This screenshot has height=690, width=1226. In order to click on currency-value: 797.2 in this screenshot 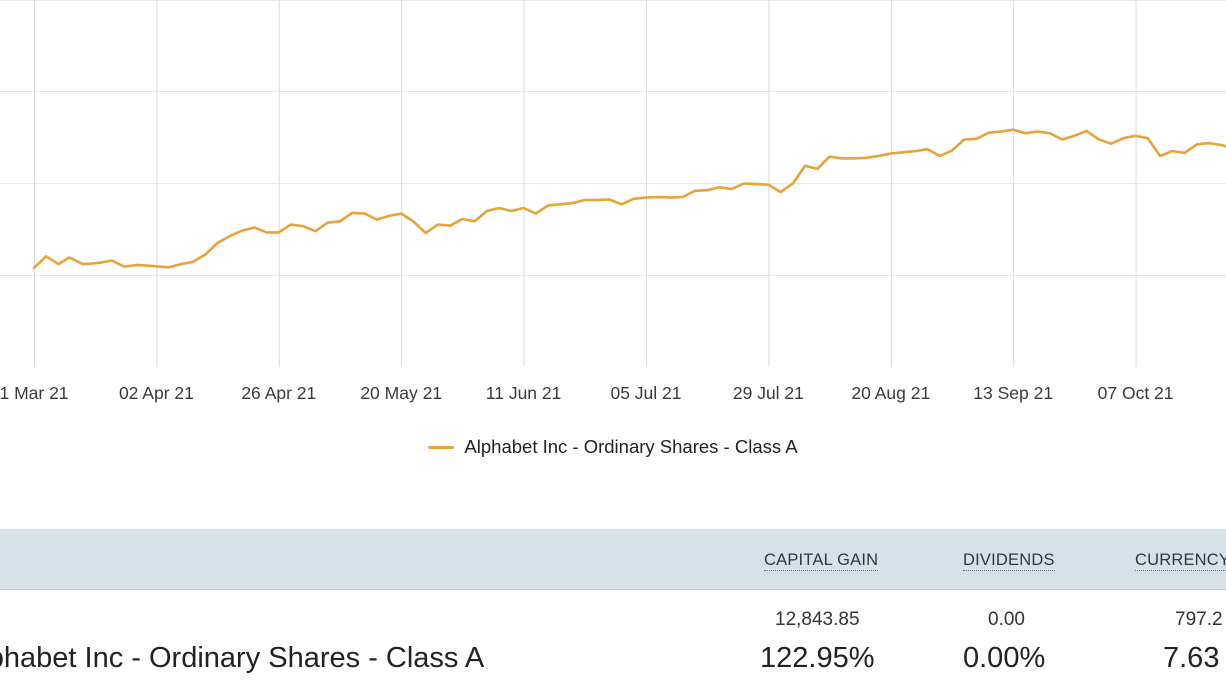, I will do `click(1199, 619)`.